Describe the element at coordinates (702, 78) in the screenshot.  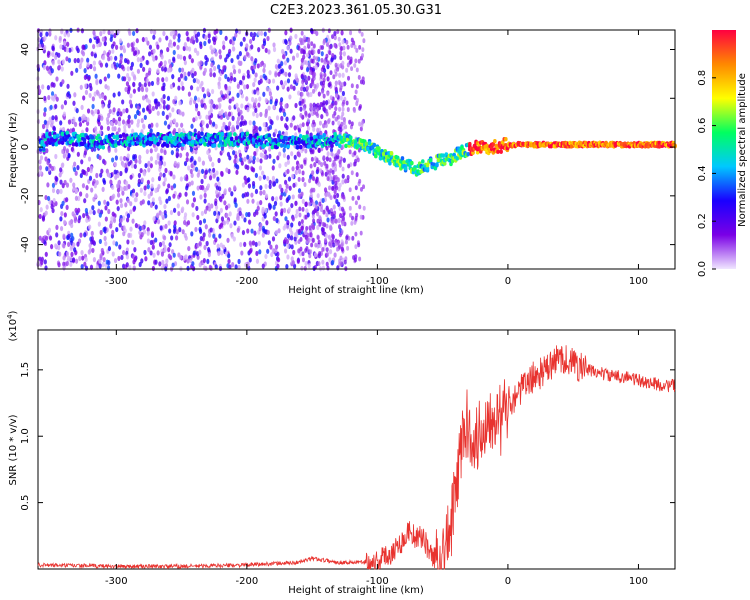
I see `colorbar-tick-label: 0.8` at that location.